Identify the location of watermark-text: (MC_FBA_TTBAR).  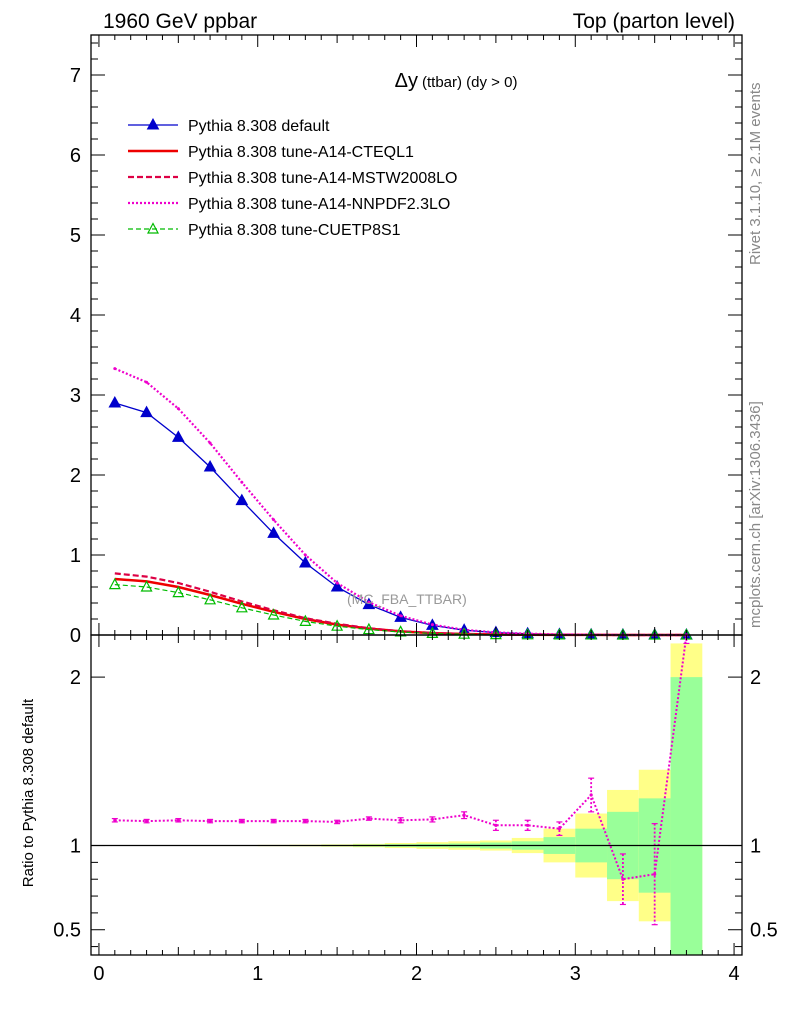
(407, 599).